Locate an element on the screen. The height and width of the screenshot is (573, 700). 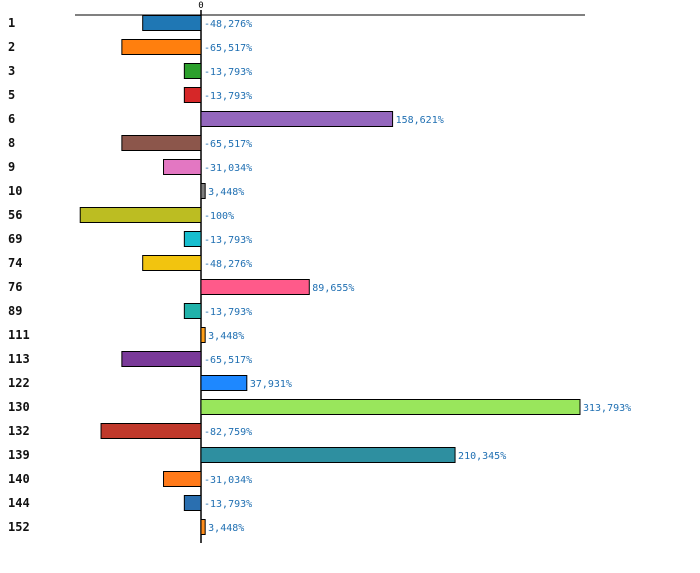
category-label: 76 is located at coordinates (15, 287).